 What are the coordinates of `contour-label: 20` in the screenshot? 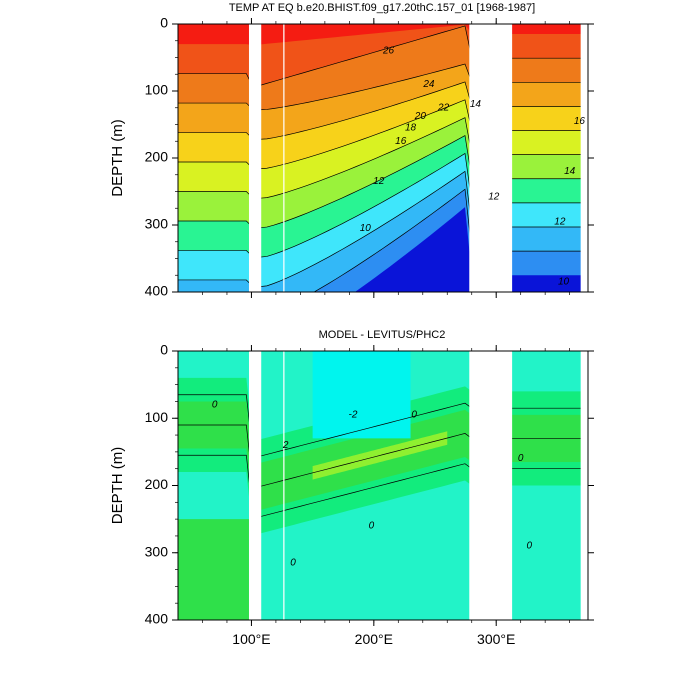 It's located at (420, 116).